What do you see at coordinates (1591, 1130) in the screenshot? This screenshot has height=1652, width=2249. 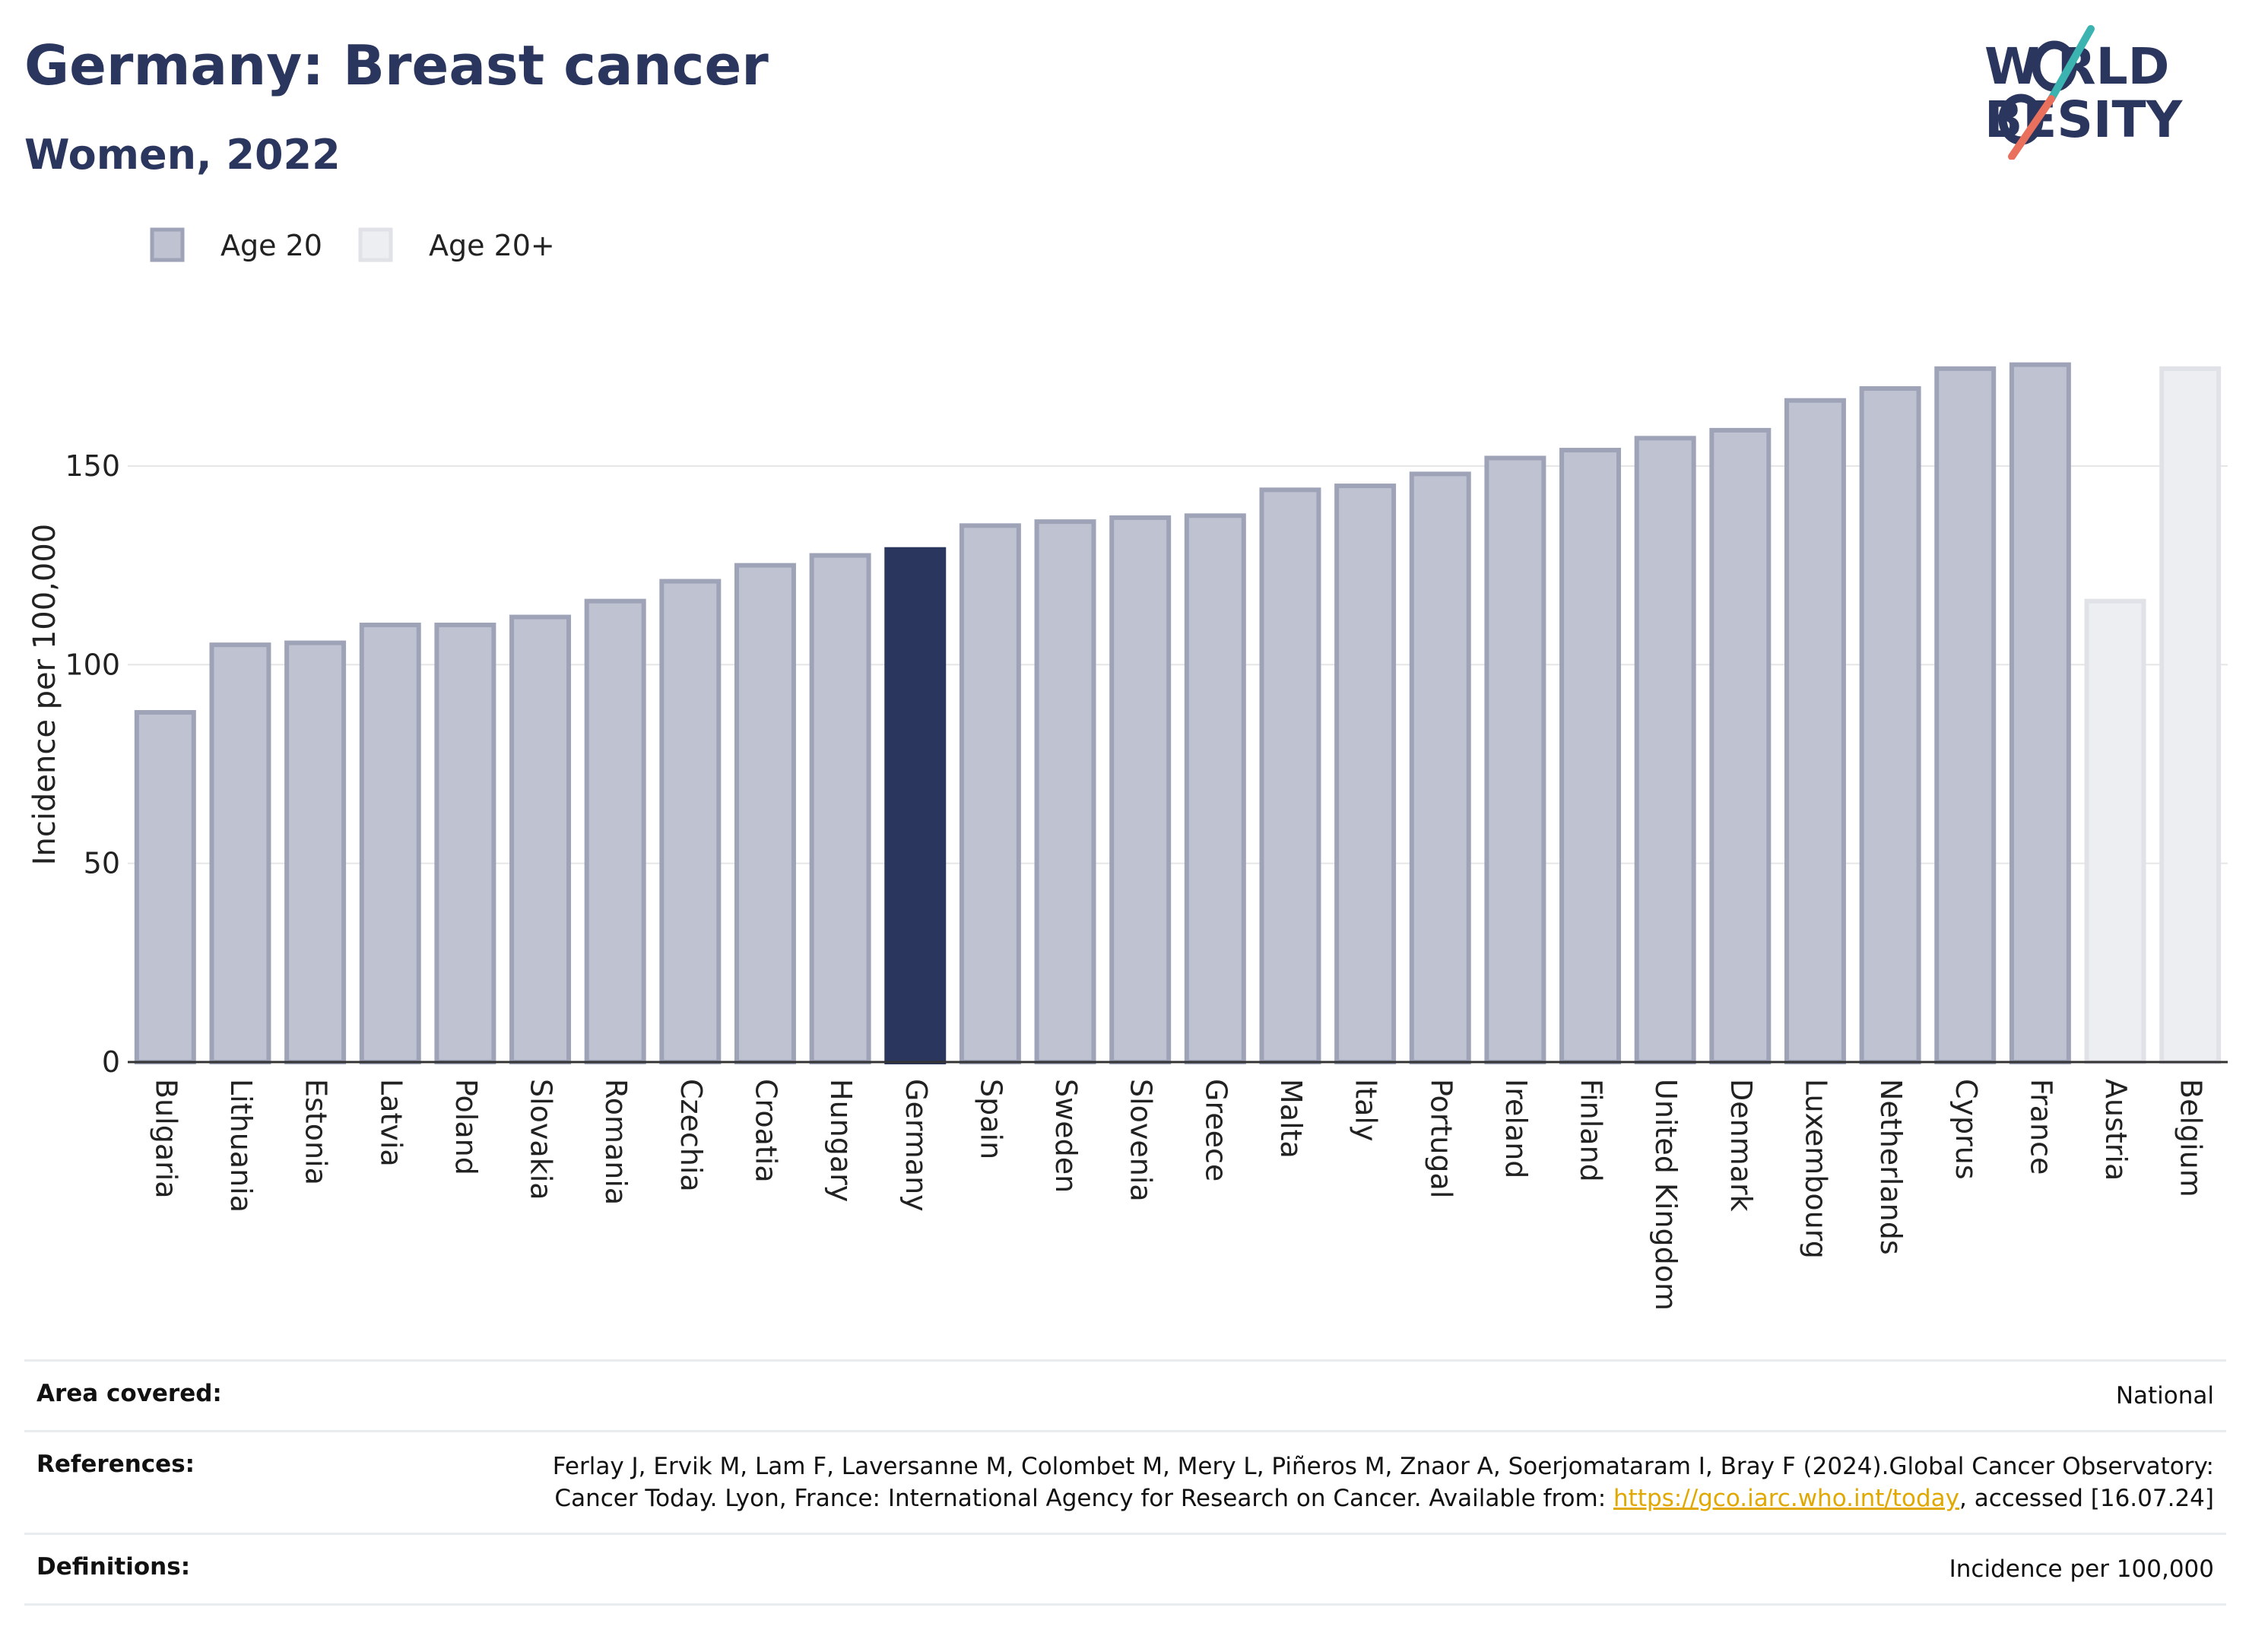 I see `x-tick-label-finland: Finland` at bounding box center [1591, 1130].